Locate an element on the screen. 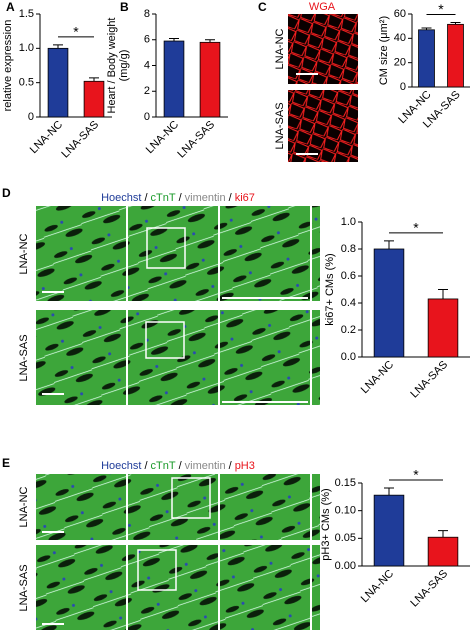 Image resolution: width=474 pixels, height=634 pixels. y-tick-label: 0.10 is located at coordinates (345, 511).